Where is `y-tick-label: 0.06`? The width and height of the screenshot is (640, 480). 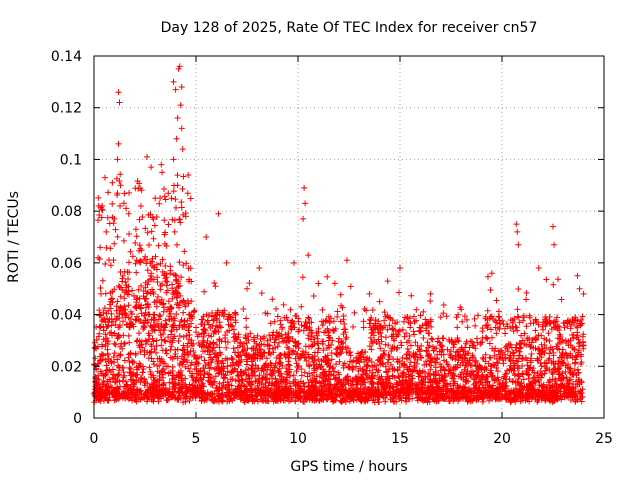
y-tick-label: 0.06 is located at coordinates (66, 264).